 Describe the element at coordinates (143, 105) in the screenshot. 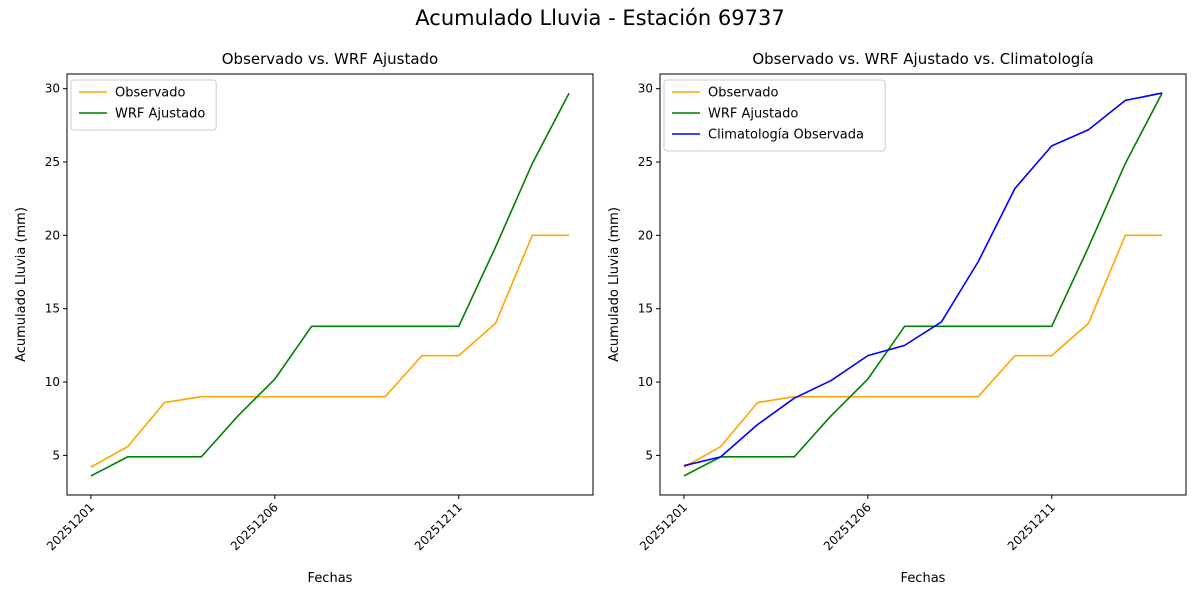

I see `legend: Observado WRF Ajustado` at that location.